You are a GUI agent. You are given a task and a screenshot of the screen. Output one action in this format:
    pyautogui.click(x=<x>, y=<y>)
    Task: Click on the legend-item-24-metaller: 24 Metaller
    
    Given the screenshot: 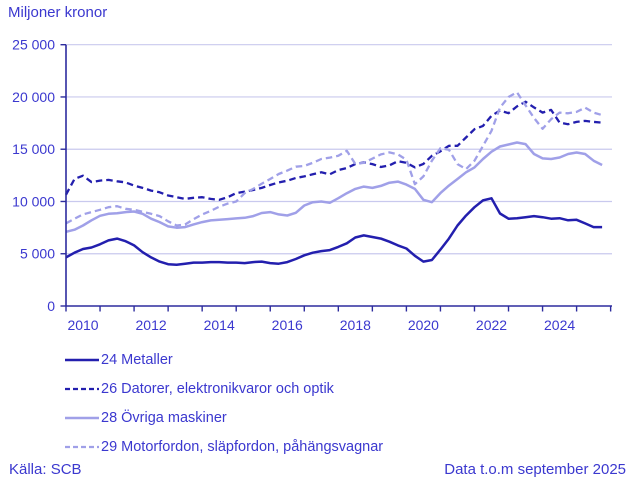 What is the action you would take?
    pyautogui.click(x=224, y=359)
    